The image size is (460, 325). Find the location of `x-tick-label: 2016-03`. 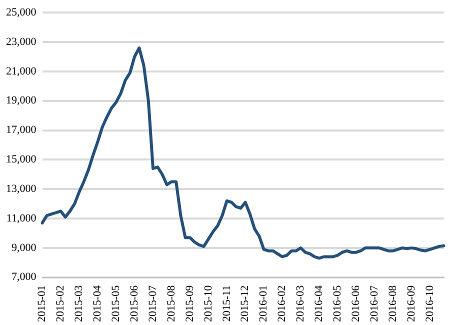

x-tick-label: 2016-03 is located at coordinates (300, 303).